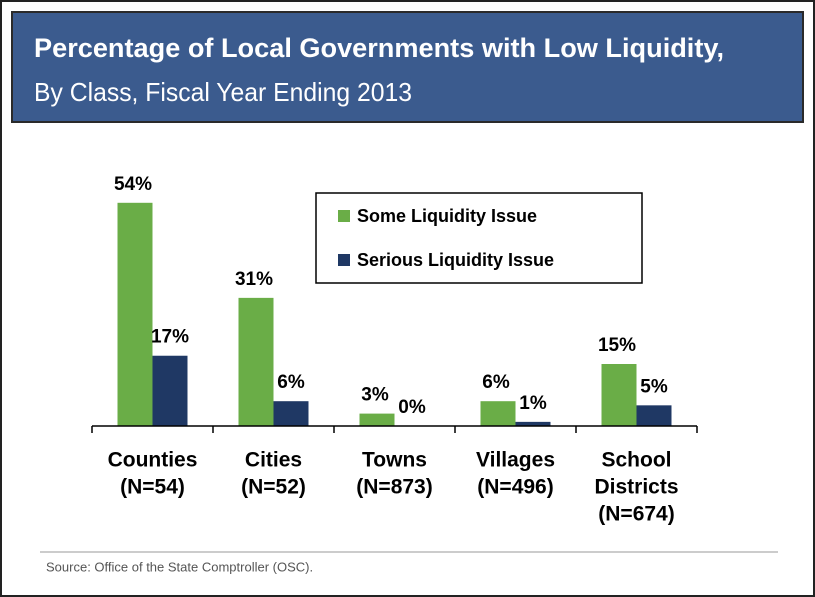  I want to click on data-label: 17%, so click(170, 337).